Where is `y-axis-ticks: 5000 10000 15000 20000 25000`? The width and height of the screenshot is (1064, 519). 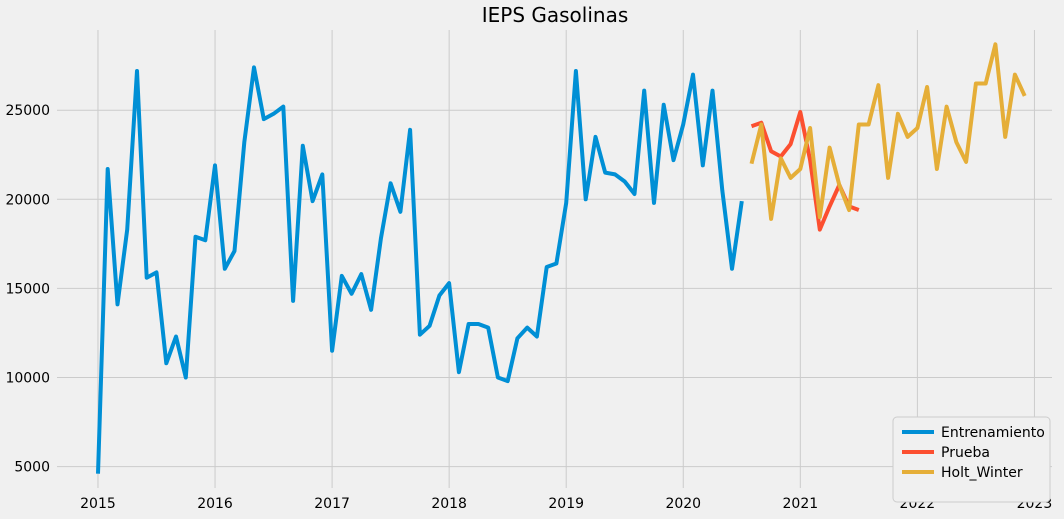 y-axis-ticks: 5000 10000 15000 20000 25000 is located at coordinates (27, 289).